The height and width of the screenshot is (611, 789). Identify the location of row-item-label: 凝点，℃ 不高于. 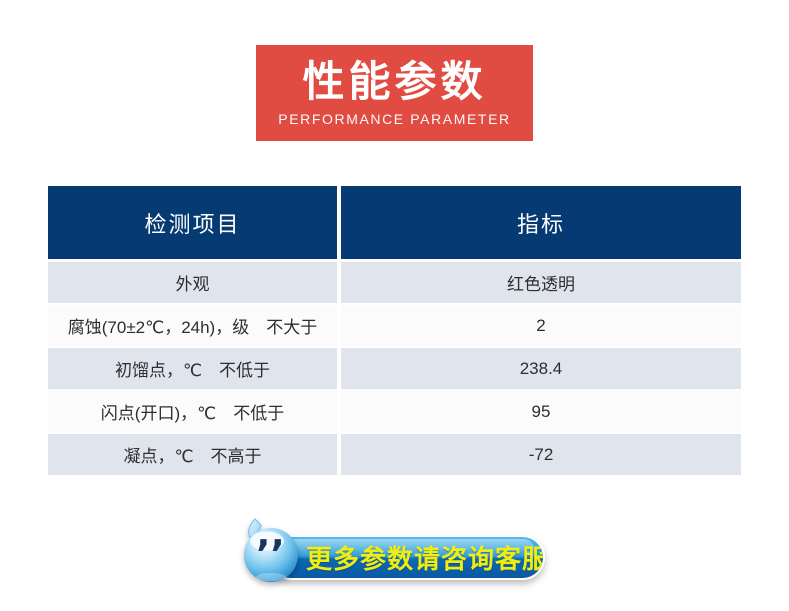
(192, 454).